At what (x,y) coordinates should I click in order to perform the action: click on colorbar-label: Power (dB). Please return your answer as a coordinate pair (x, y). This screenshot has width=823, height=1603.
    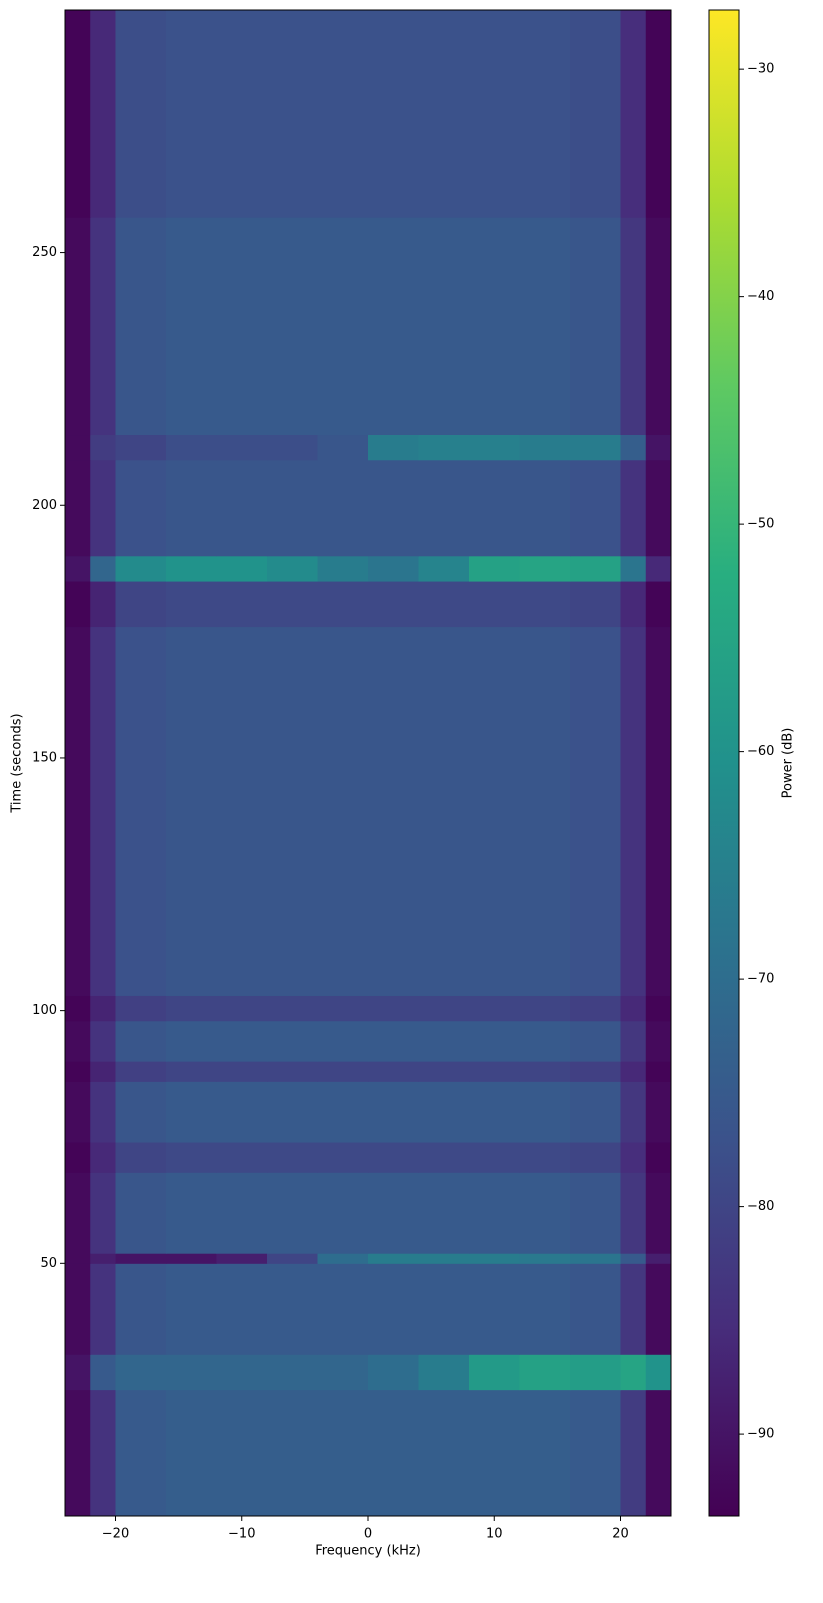
    Looking at the image, I should click on (788, 763).